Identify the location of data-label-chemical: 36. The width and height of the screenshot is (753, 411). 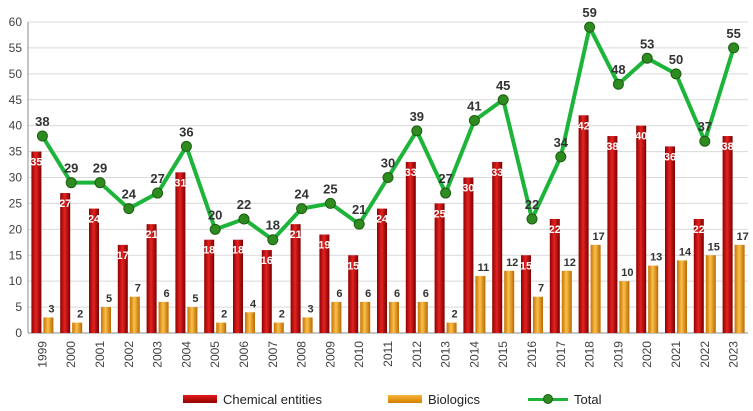
(670, 157).